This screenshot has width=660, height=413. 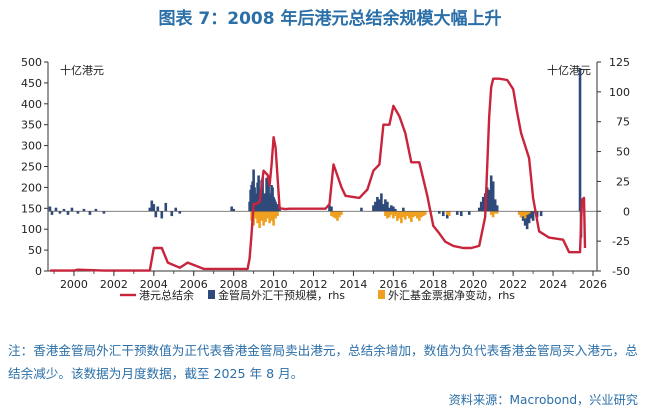 I want to click on x-tick-label: 2012, so click(x=314, y=284).